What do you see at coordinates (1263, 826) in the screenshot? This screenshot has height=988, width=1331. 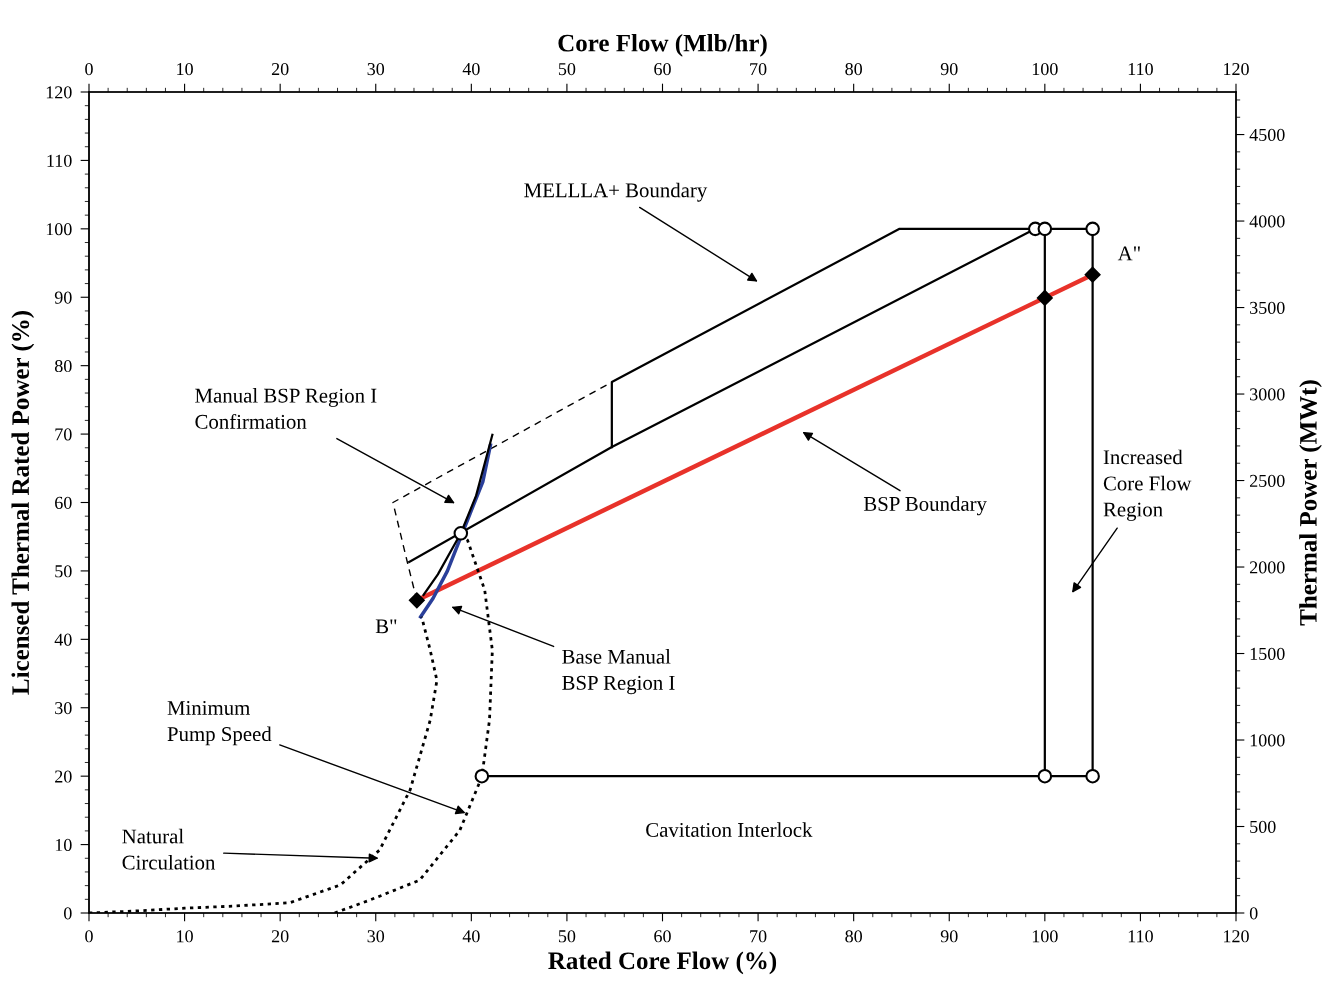 I see `y2-tick-label: 500` at bounding box center [1263, 826].